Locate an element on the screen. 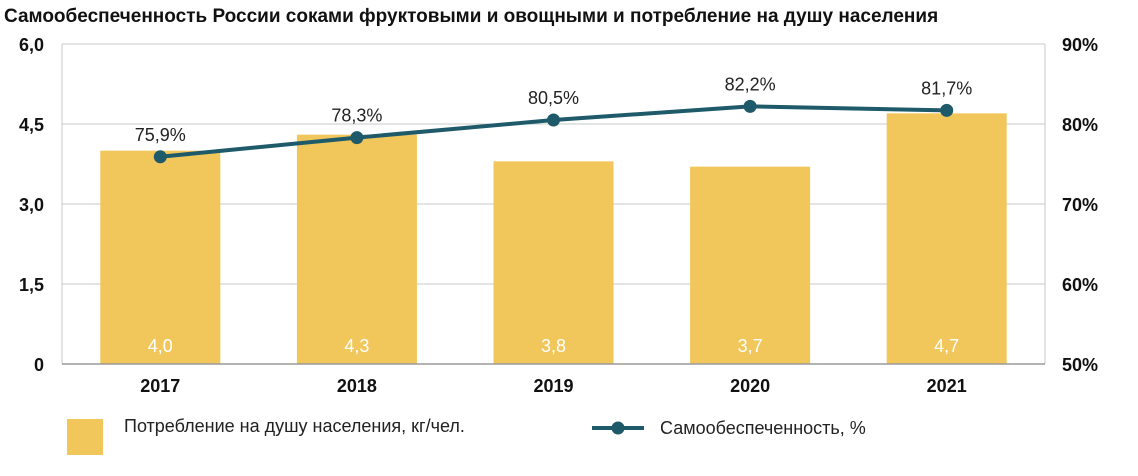 Image resolution: width=1138 pixels, height=476 pixels. legend-line-label: Самообеспеченность, % is located at coordinates (763, 428).